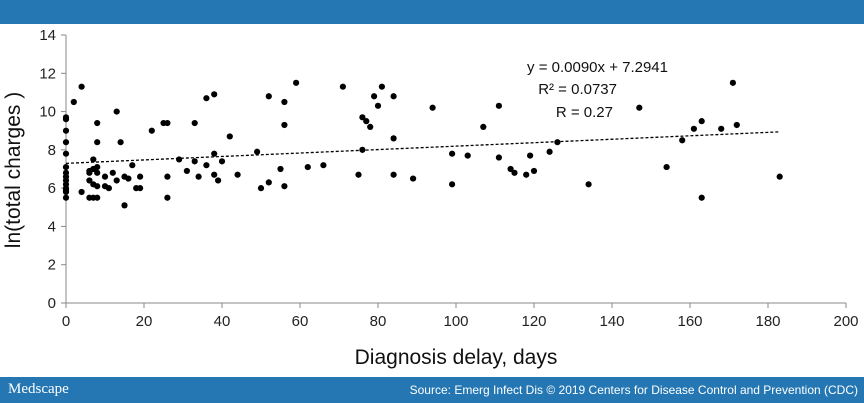  Describe the element at coordinates (52, 150) in the screenshot. I see `y-tick-label: 8` at that location.